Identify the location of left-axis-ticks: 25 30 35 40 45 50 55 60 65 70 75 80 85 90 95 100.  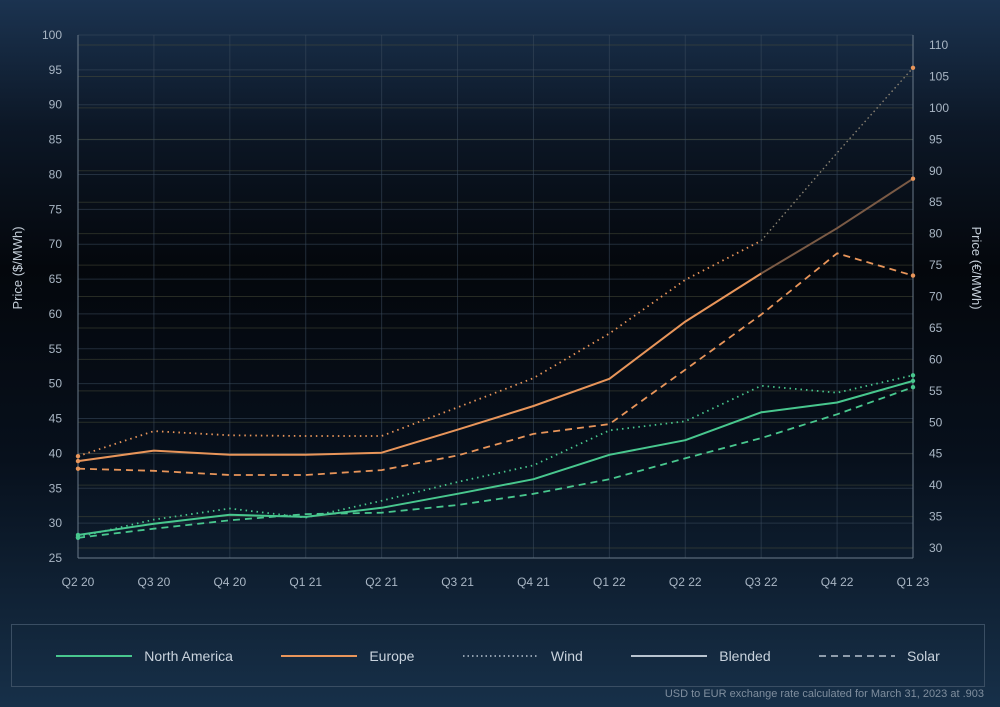
(52, 296).